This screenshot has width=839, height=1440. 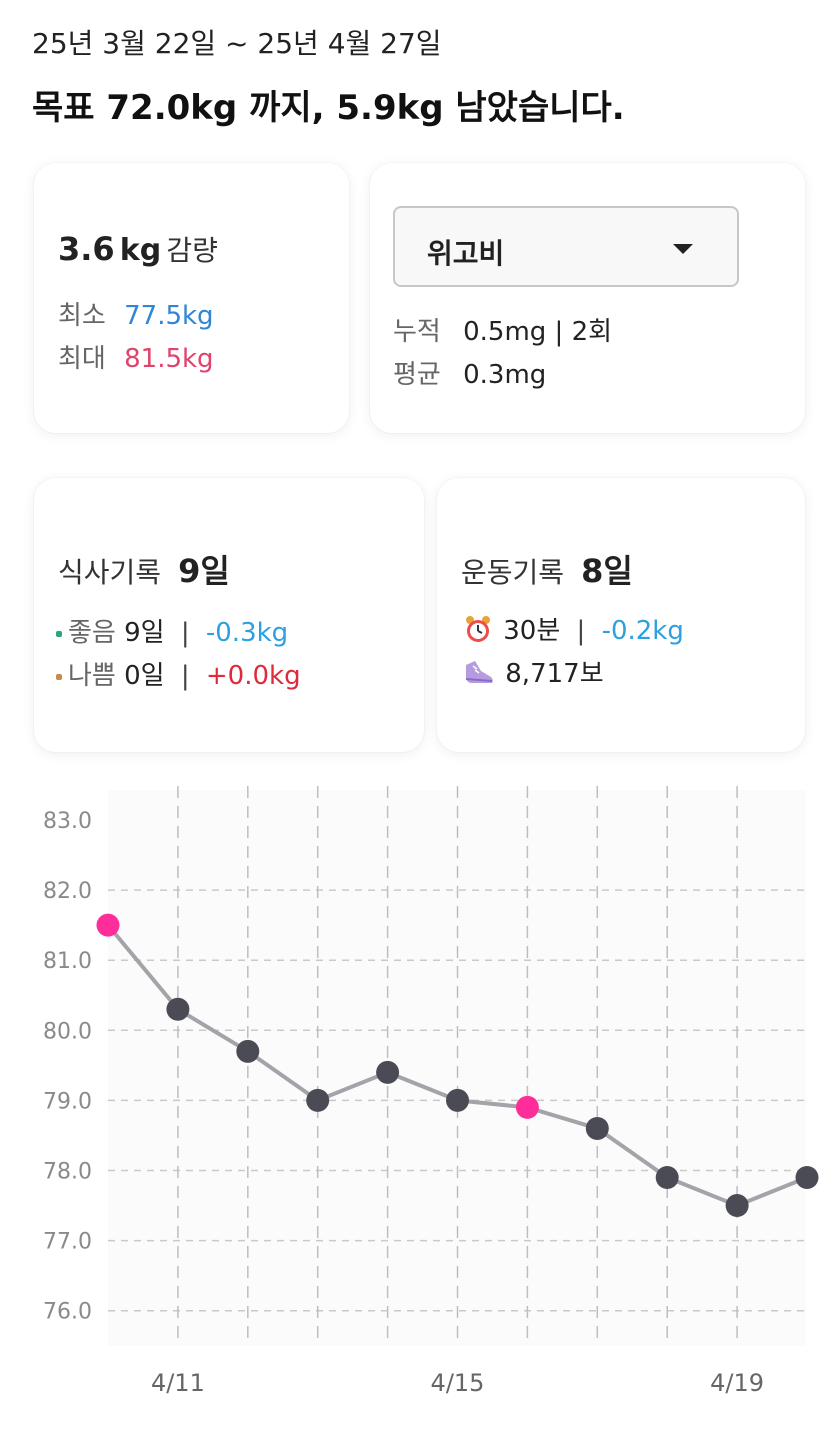 What do you see at coordinates (538, 332) in the screenshot?
I see `cumulative-value: 0.5mg | 2회` at bounding box center [538, 332].